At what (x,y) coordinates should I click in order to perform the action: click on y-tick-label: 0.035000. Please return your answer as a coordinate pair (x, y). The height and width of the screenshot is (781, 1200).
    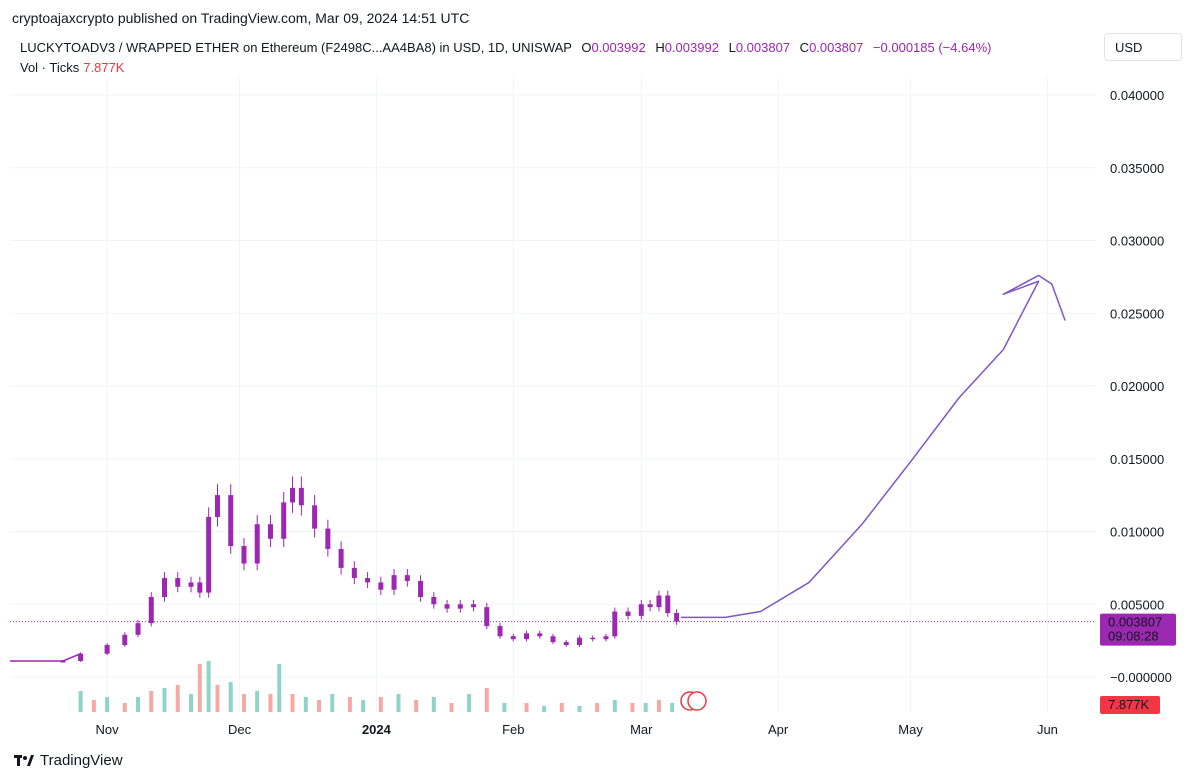
    Looking at the image, I should click on (1137, 168).